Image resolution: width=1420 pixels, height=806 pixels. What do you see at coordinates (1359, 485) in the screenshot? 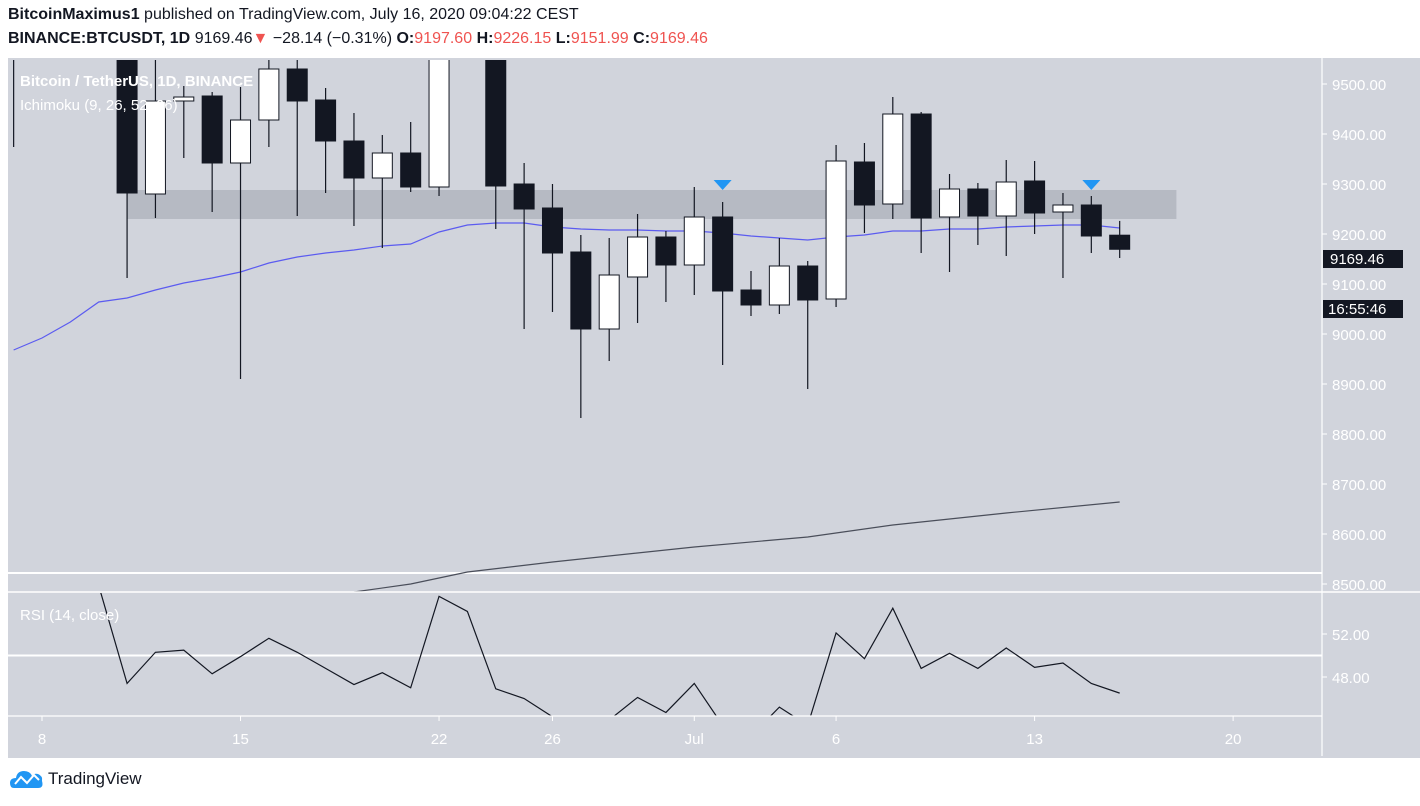
I see `price-tick-label: 8700.00` at bounding box center [1359, 485].